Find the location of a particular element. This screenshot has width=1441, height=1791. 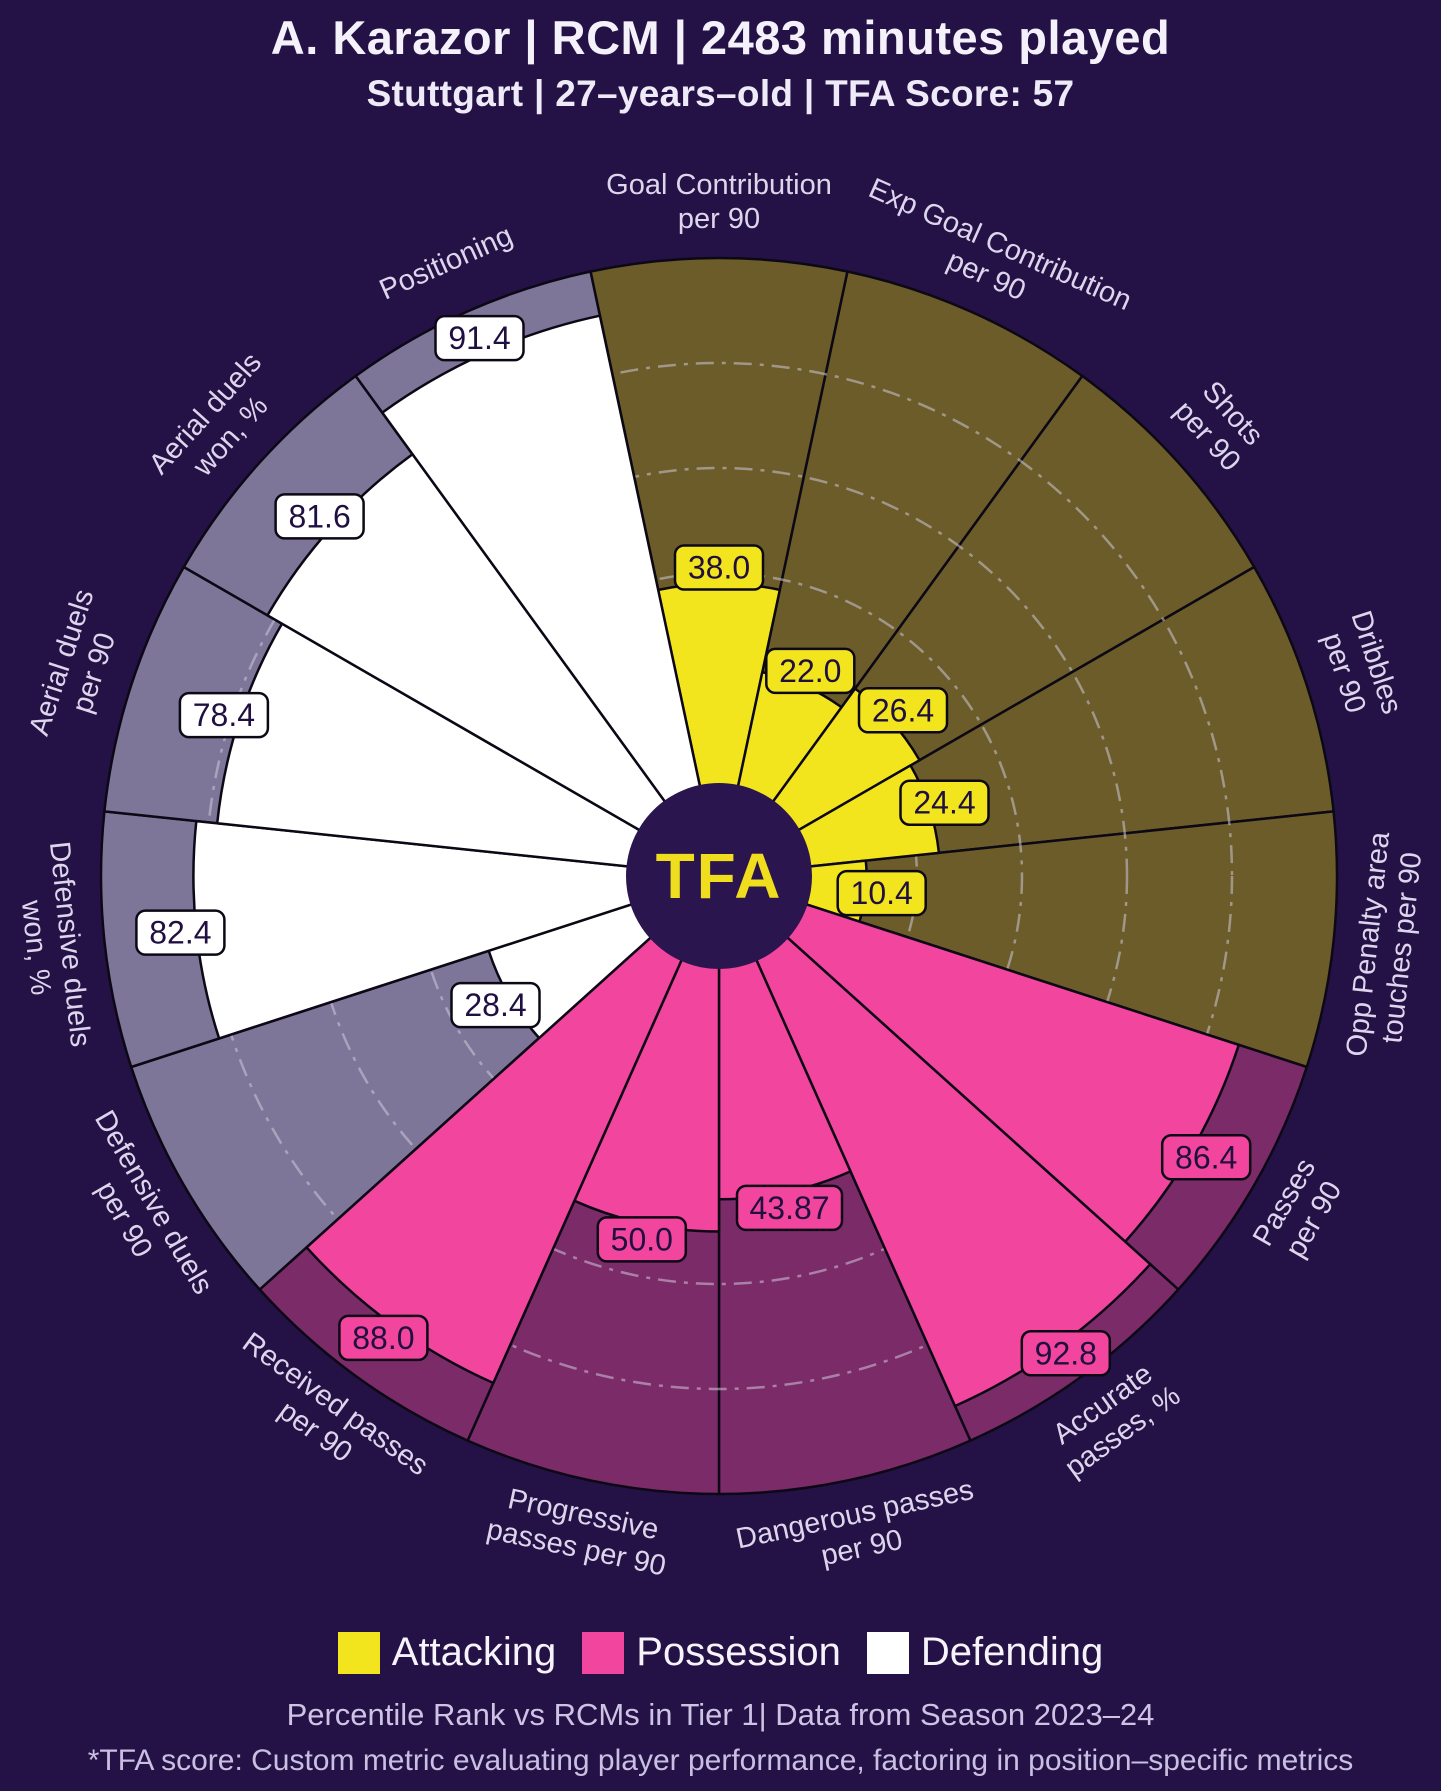

value-badge-positioning: 91.4 is located at coordinates (479, 338).